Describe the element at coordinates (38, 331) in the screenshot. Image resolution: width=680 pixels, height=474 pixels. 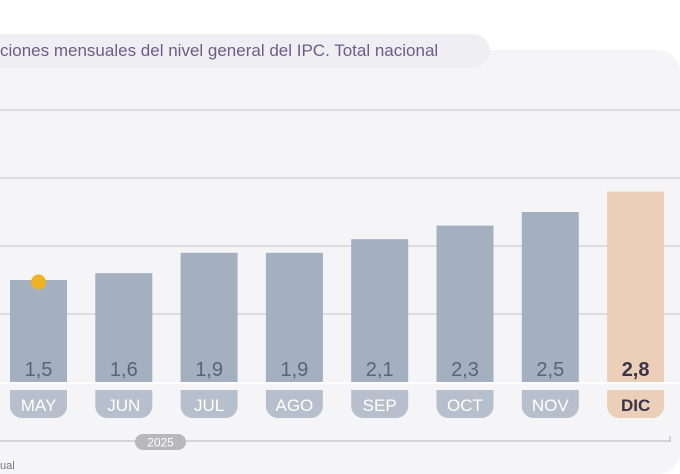
I see `bar-may` at that location.